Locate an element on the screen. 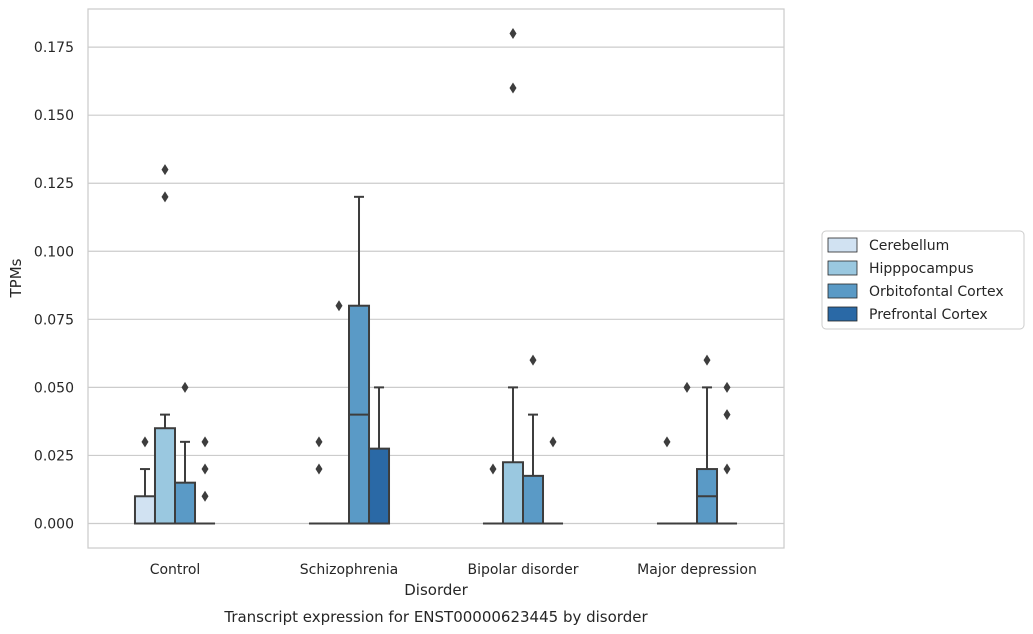 The width and height of the screenshot is (1033, 634). y-tick-label: 0.175 is located at coordinates (54, 48).